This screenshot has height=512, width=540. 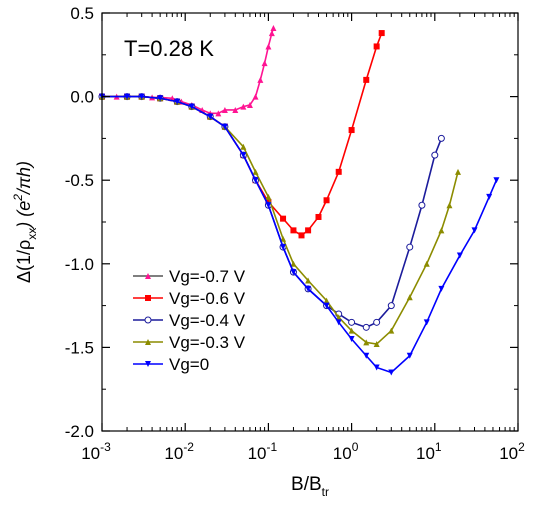 I want to click on legend-label: Vg=0, so click(x=189, y=364).